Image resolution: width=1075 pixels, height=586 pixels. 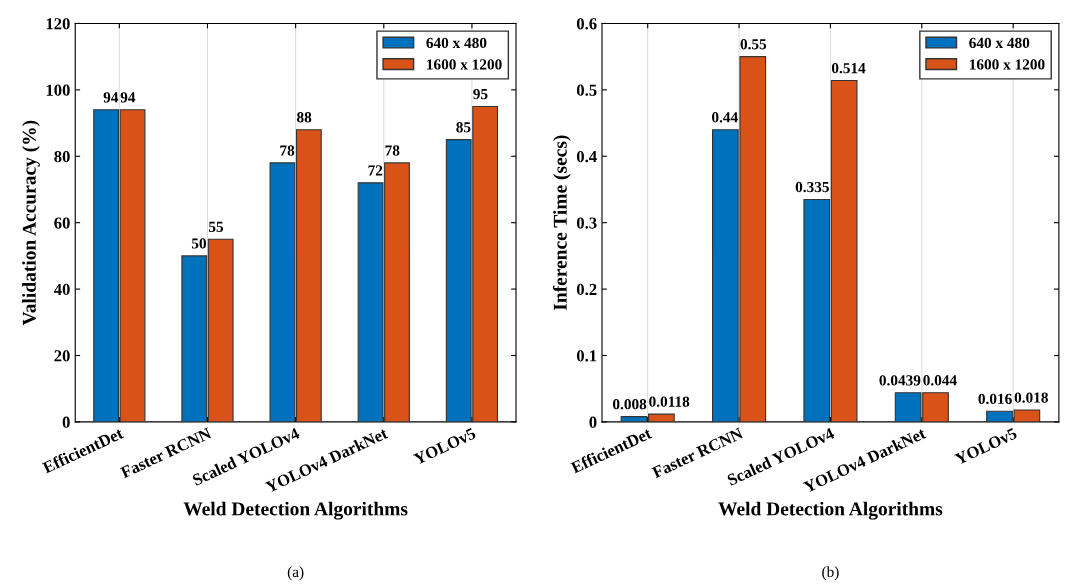 What do you see at coordinates (58, 90) in the screenshot?
I see `y-tick-label: 100` at bounding box center [58, 90].